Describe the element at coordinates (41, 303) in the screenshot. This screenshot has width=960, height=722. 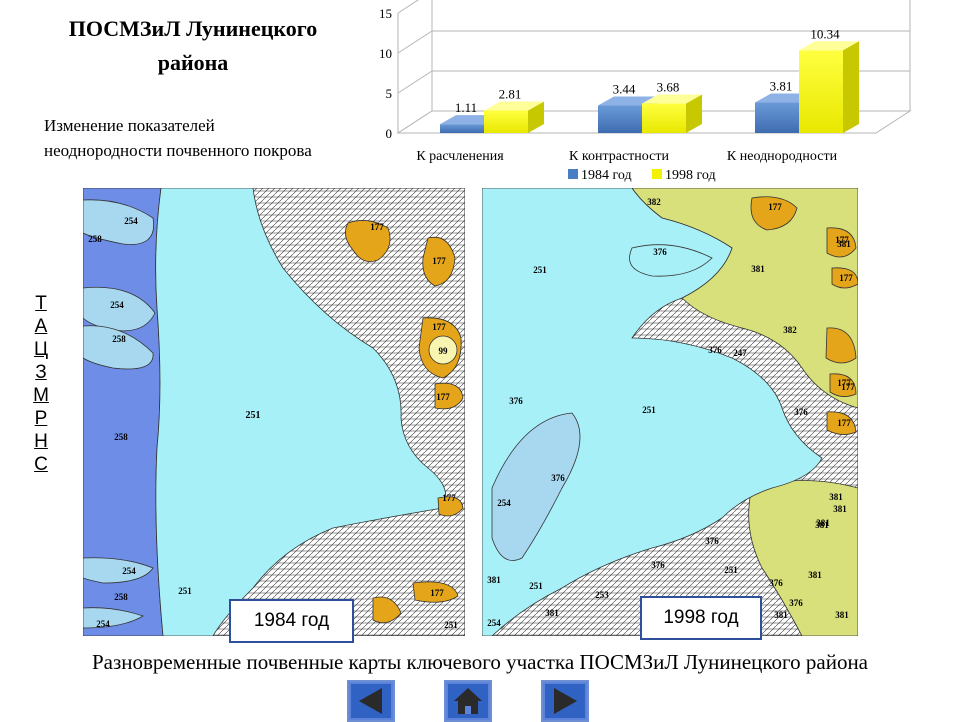
I see `side-link-t: Т` at that location.